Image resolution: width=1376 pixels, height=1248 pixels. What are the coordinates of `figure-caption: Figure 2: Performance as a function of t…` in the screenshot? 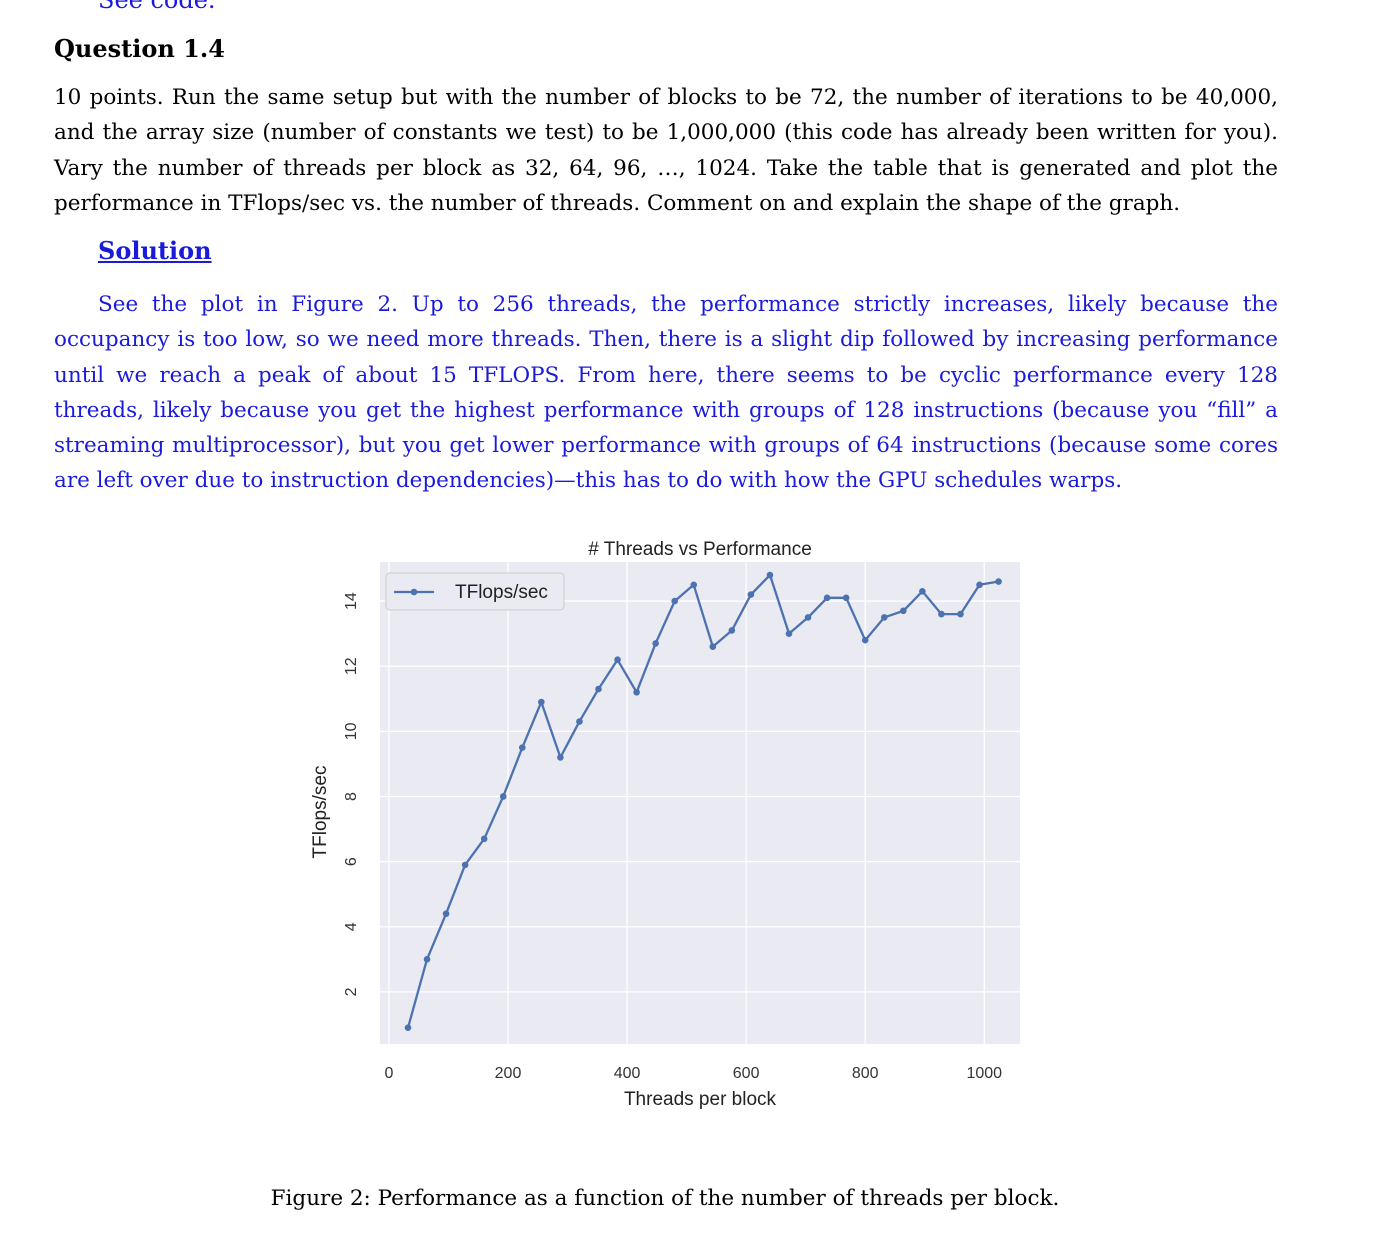 It's located at (665, 1198).